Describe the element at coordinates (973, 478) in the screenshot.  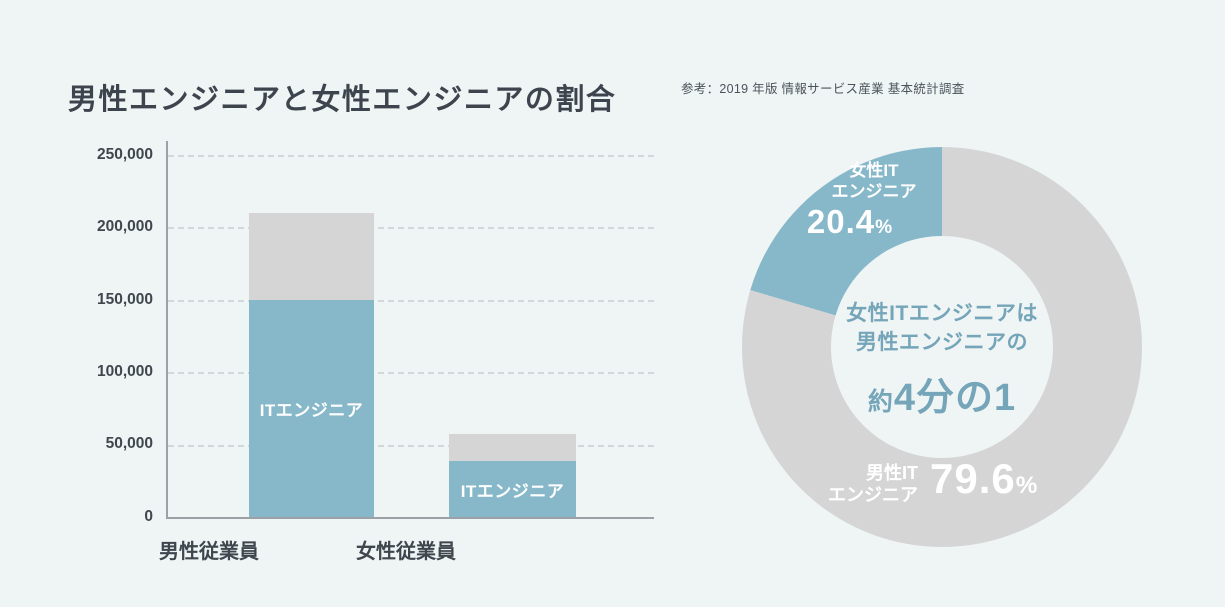
I see `male-percent-value: 79.6` at that location.